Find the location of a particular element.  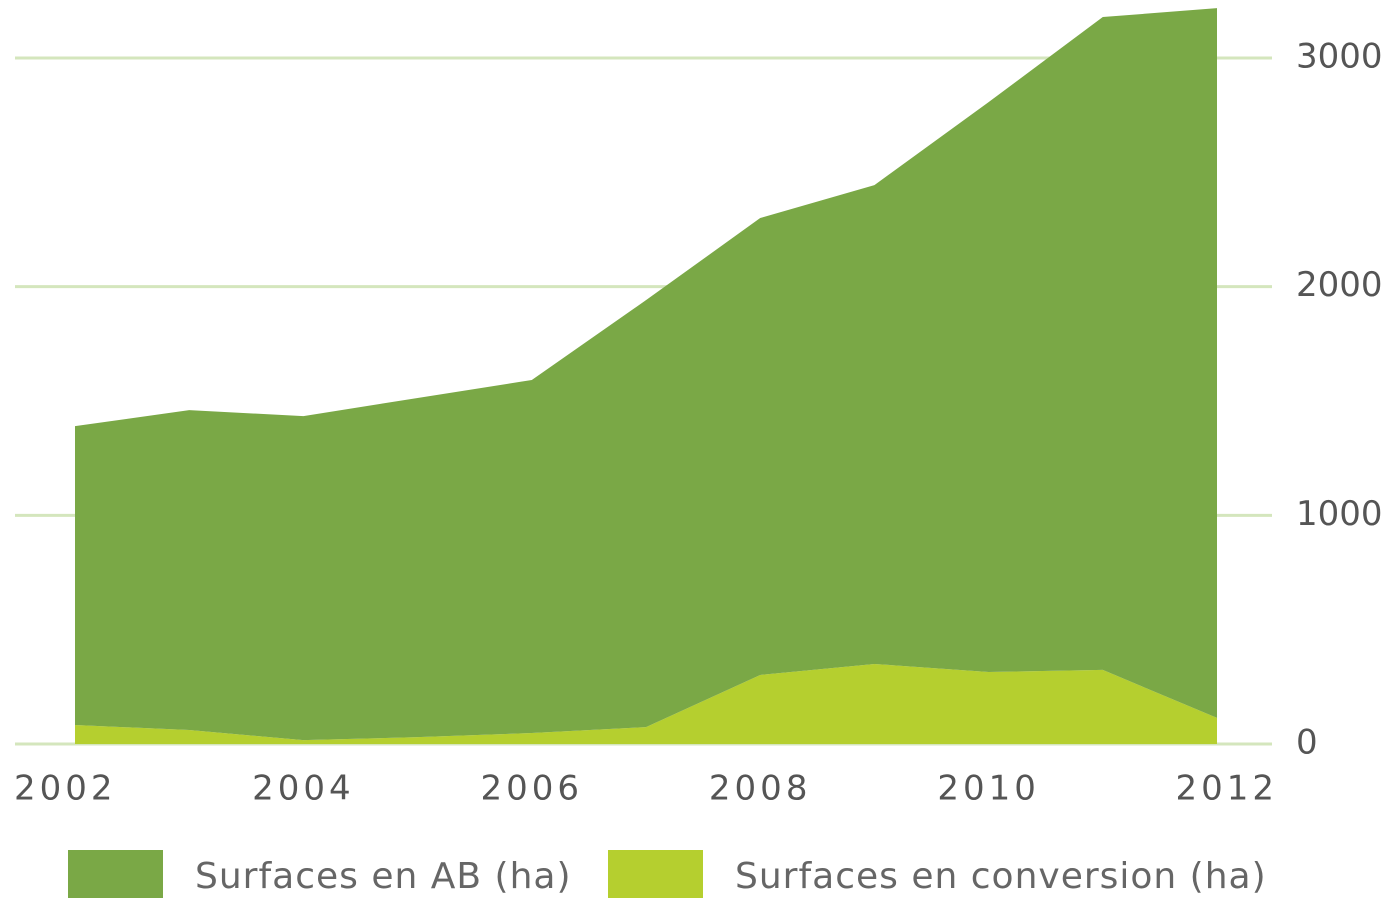

x-tick-label: 2012 is located at coordinates (1226, 789).